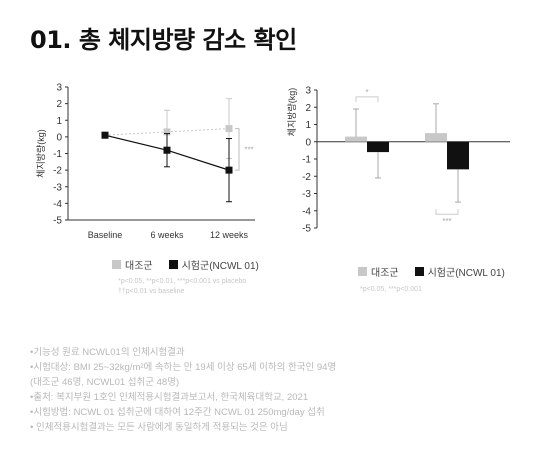 Image resolution: width=546 pixels, height=476 pixels. I want to click on line-chart-note-2: ††p<0.01 vs baseline, so click(151, 291).